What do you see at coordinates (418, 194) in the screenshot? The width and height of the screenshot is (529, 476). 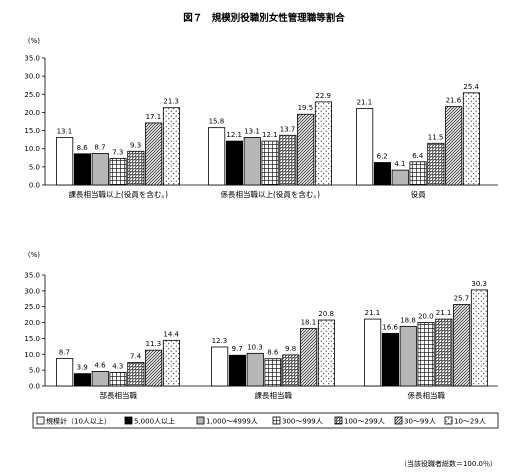 I see `x-category-label: 役員` at bounding box center [418, 194].